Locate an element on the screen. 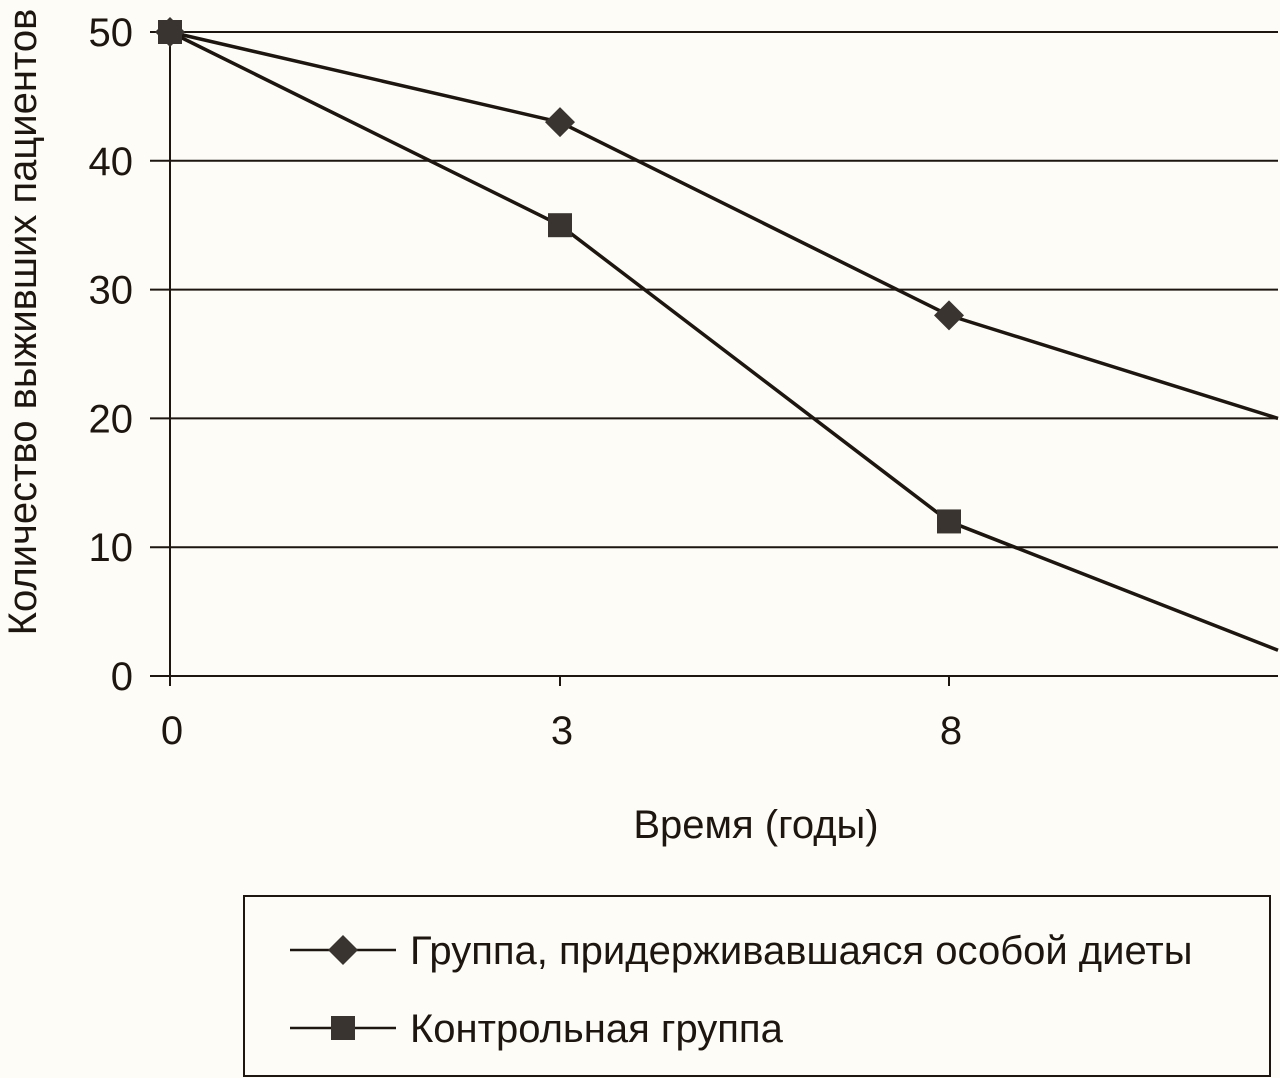  y-tick-label: 10 is located at coordinates (111, 548).